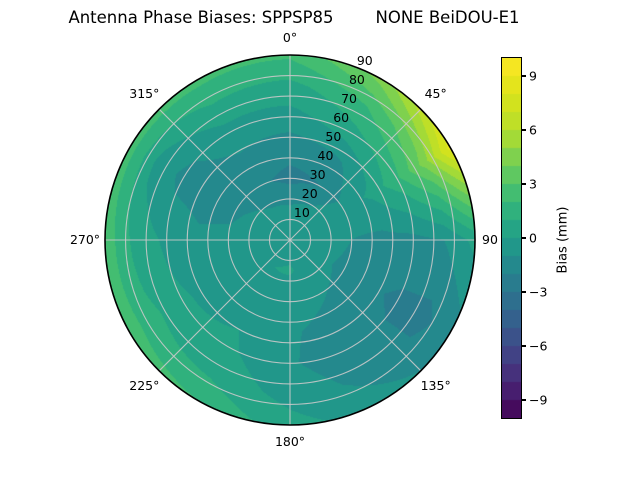  I want to click on colorbar-tick-label-0: 0, so click(533, 238).